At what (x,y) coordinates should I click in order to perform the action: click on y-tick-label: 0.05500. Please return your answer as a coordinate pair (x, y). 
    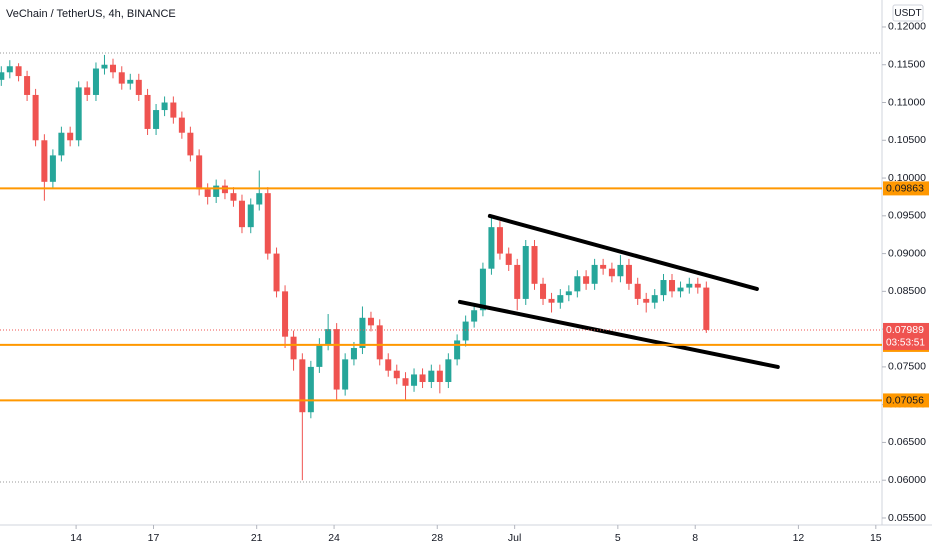
    Looking at the image, I should click on (907, 518).